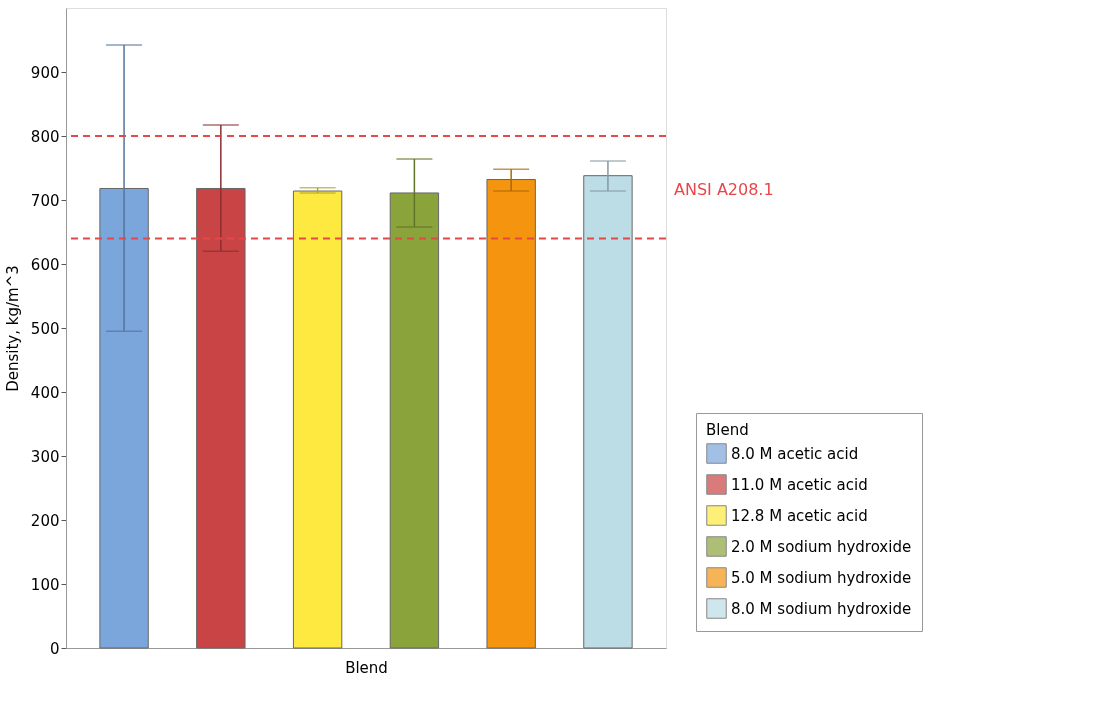 The width and height of the screenshot is (1097, 719). Describe the element at coordinates (45, 456) in the screenshot. I see `y-tick-label: 300` at that location.